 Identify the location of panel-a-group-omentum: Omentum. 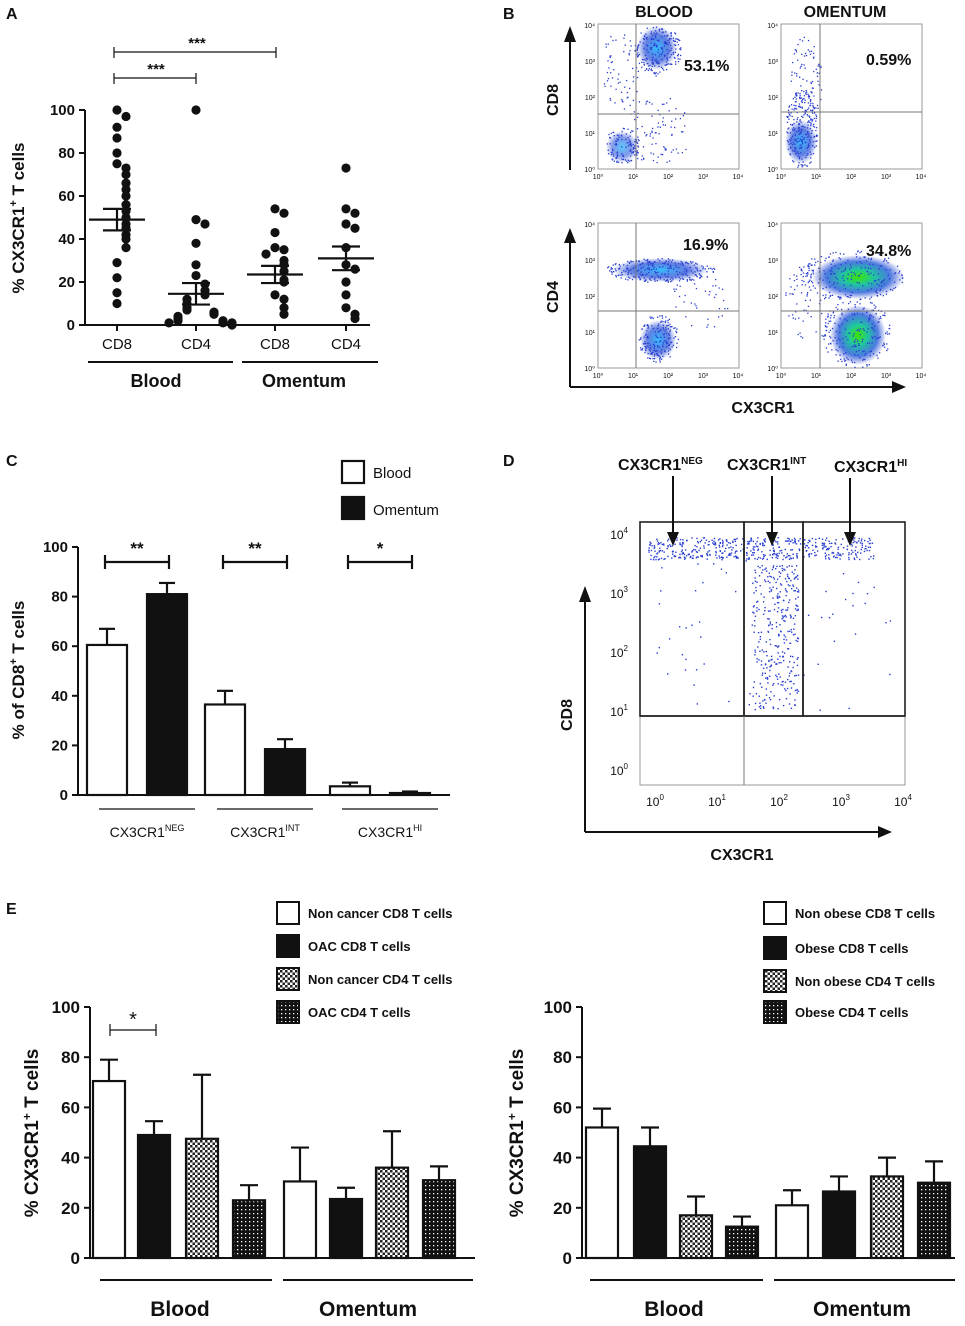
(304, 381).